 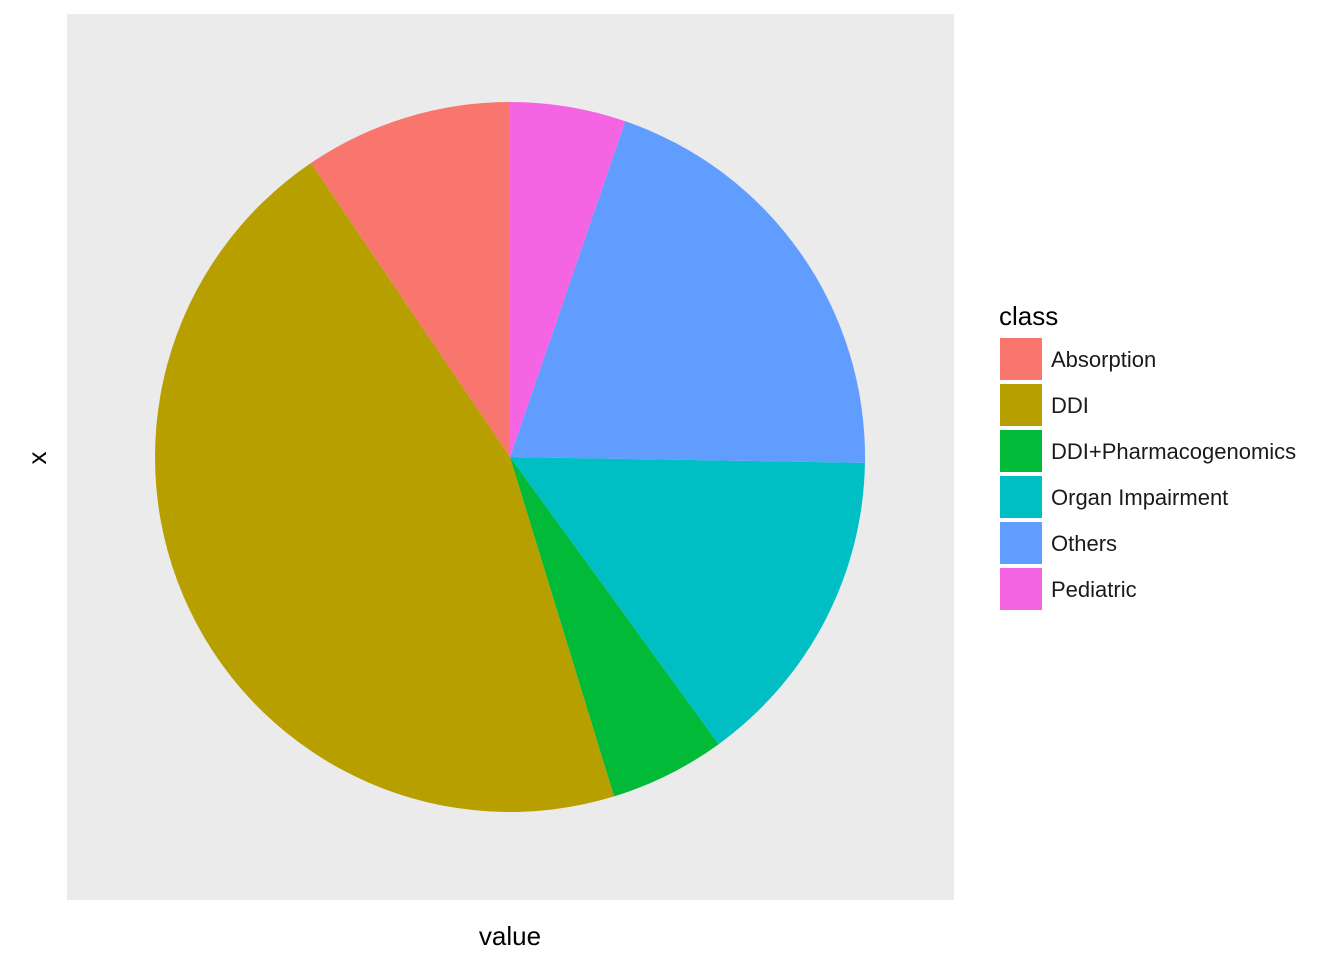 I want to click on pie-slice-others, so click(x=688, y=292).